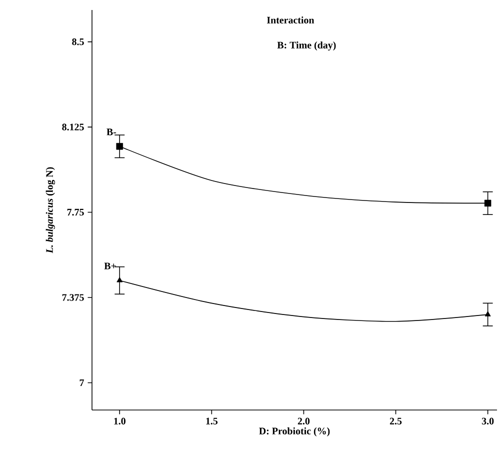 This screenshot has height=464, width=498. What do you see at coordinates (488, 421) in the screenshot?
I see `x-tick-label: 3.0` at bounding box center [488, 421].